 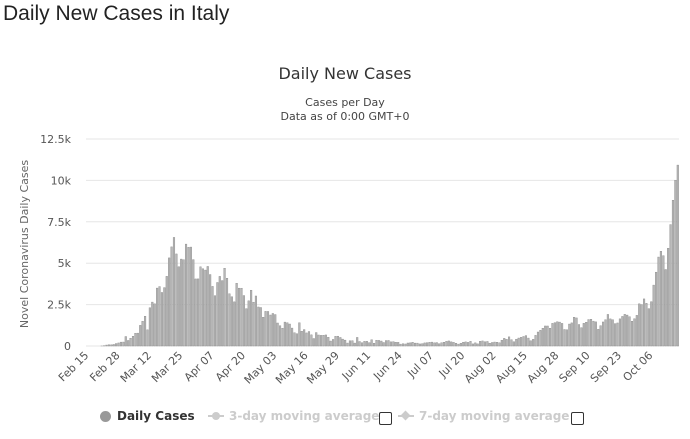 What do you see at coordinates (147, 416) in the screenshot?
I see `legend-item-daily-cases: Daily Cases` at bounding box center [147, 416].